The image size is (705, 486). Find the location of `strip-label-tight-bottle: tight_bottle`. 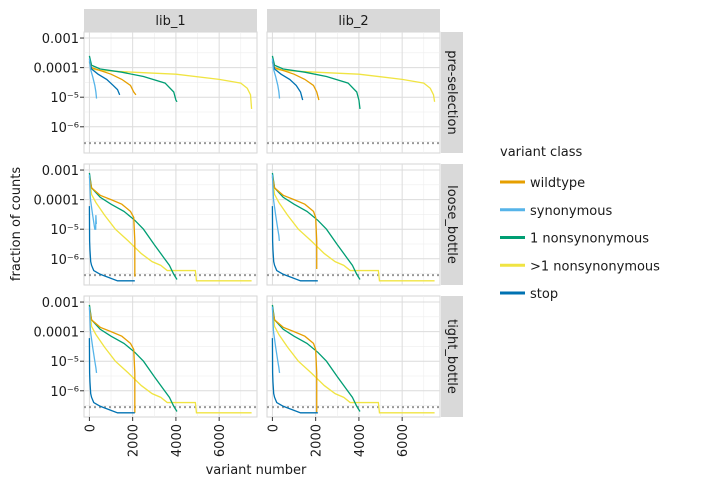

strip-label-tight-bottle: tight_bottle is located at coordinates (451, 356).